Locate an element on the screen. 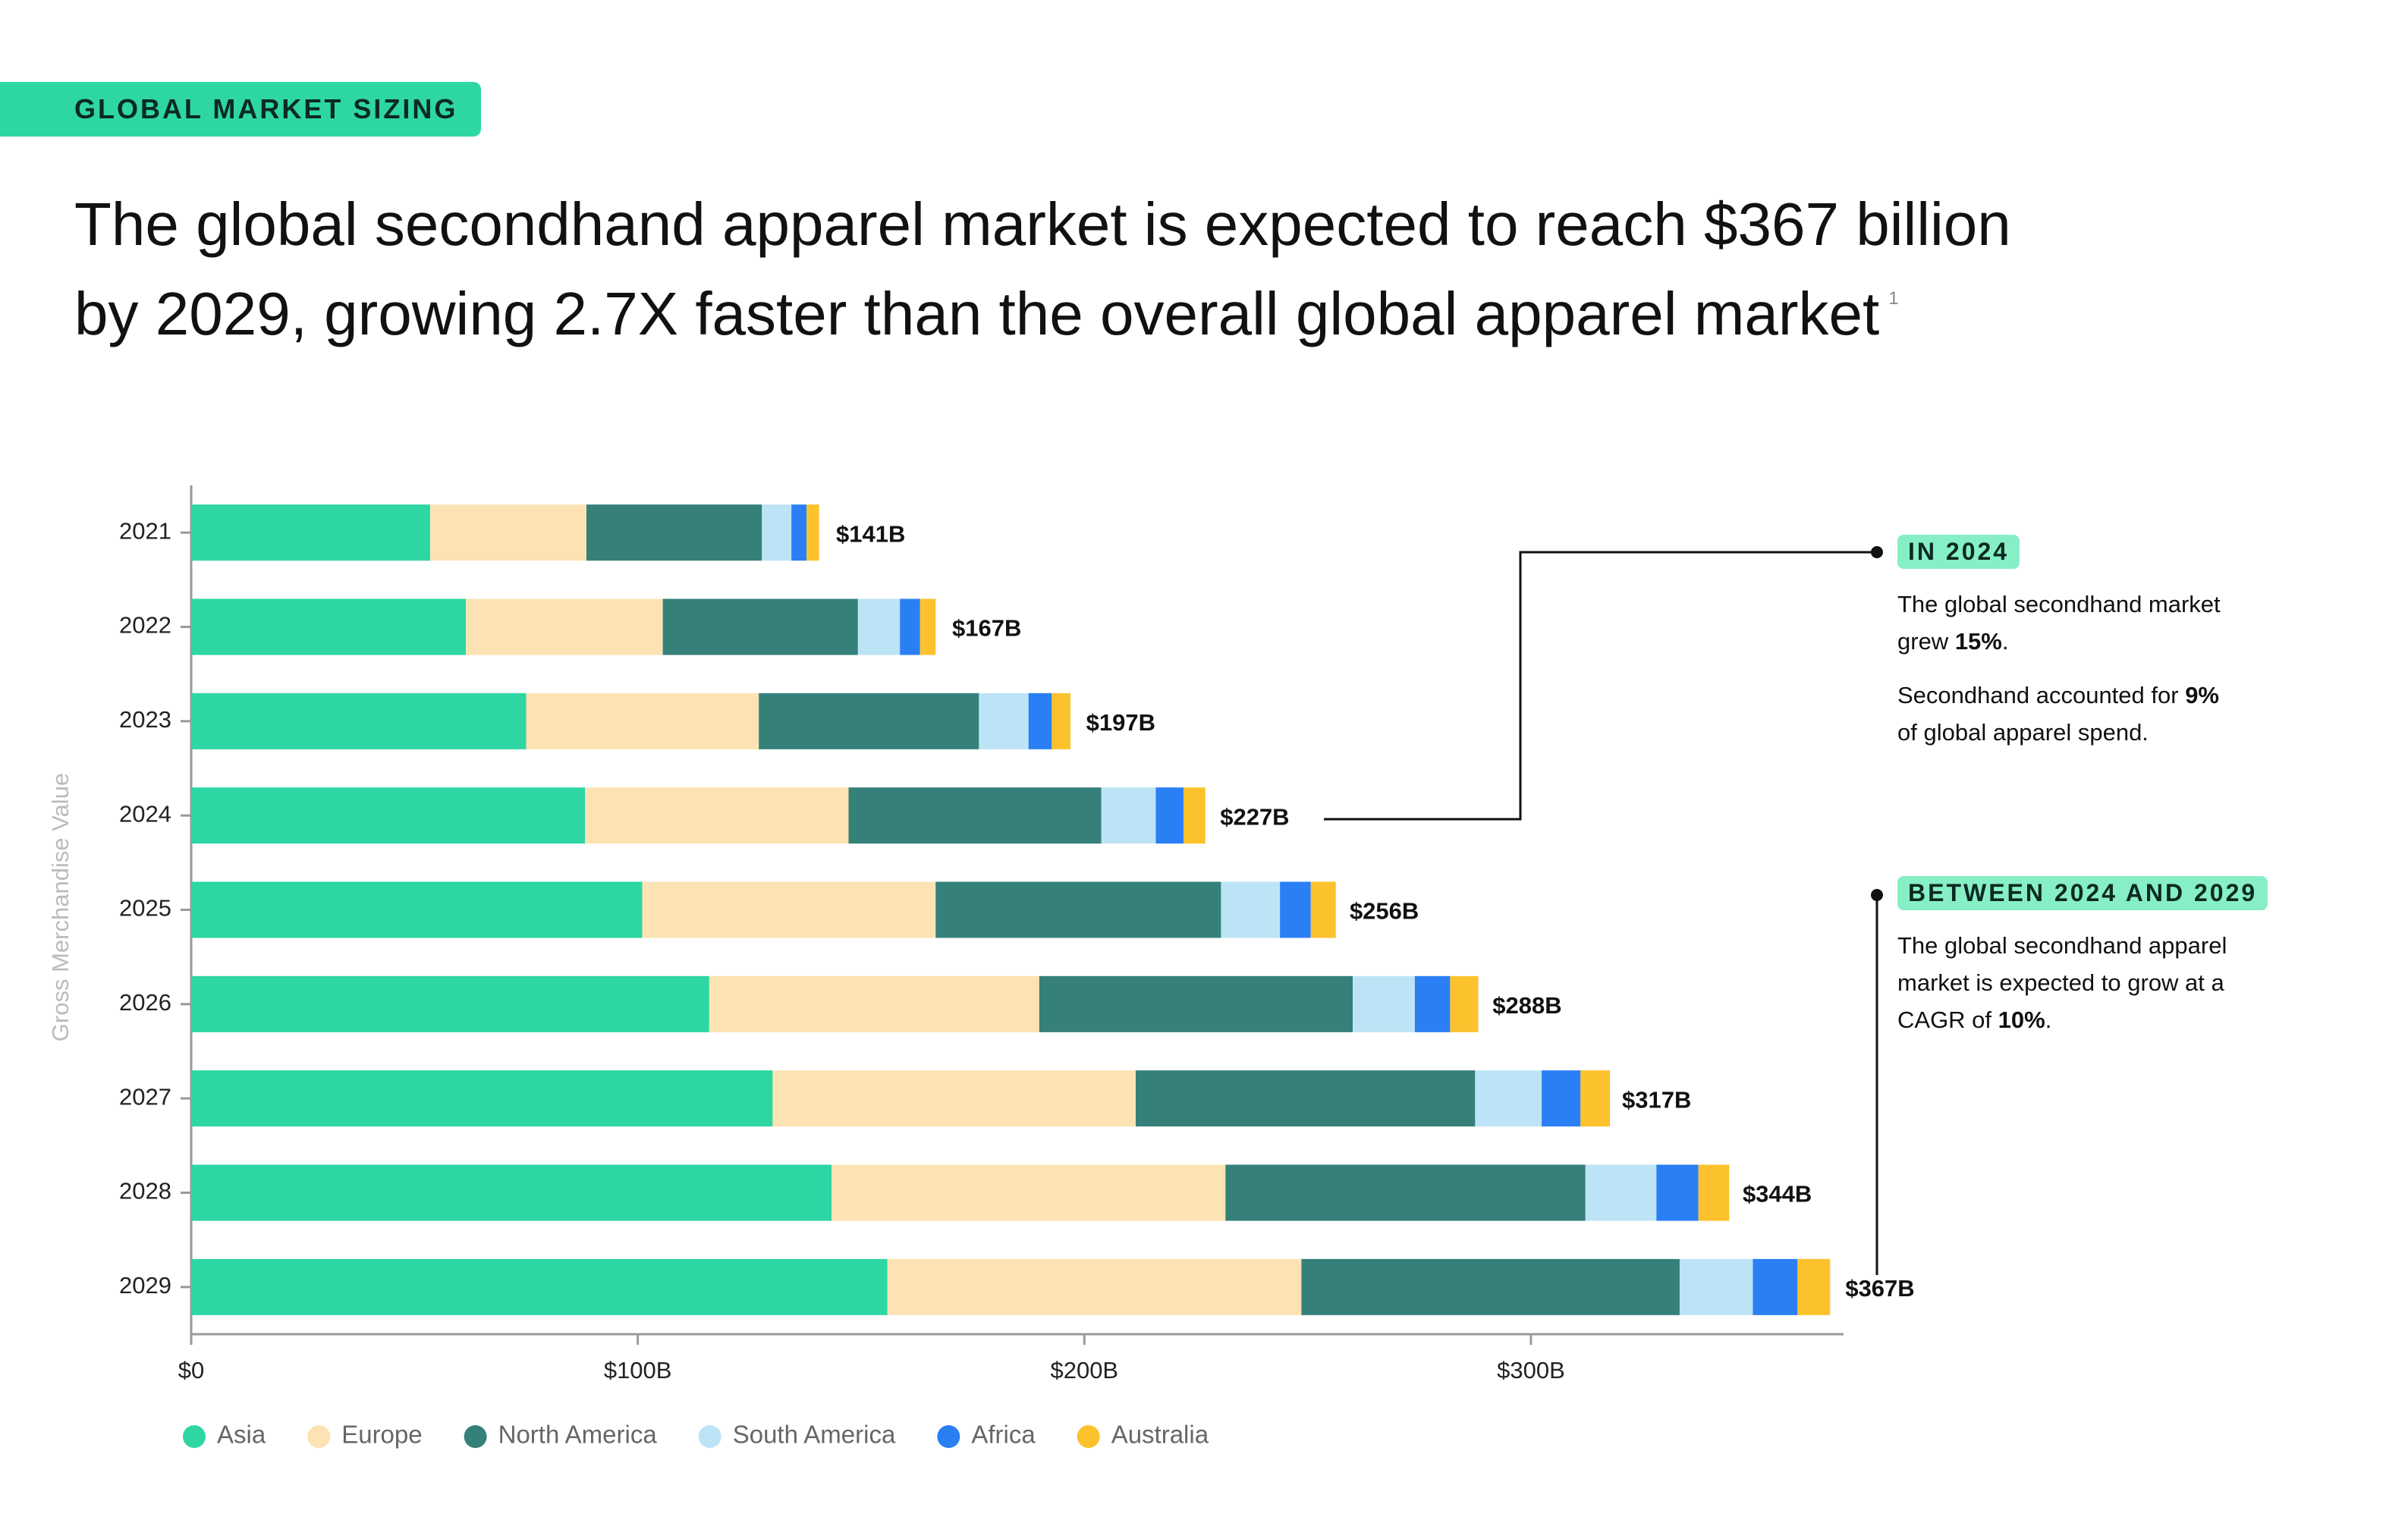 The image size is (2408, 1517). total-label: $367B is located at coordinates (1879, 1288).